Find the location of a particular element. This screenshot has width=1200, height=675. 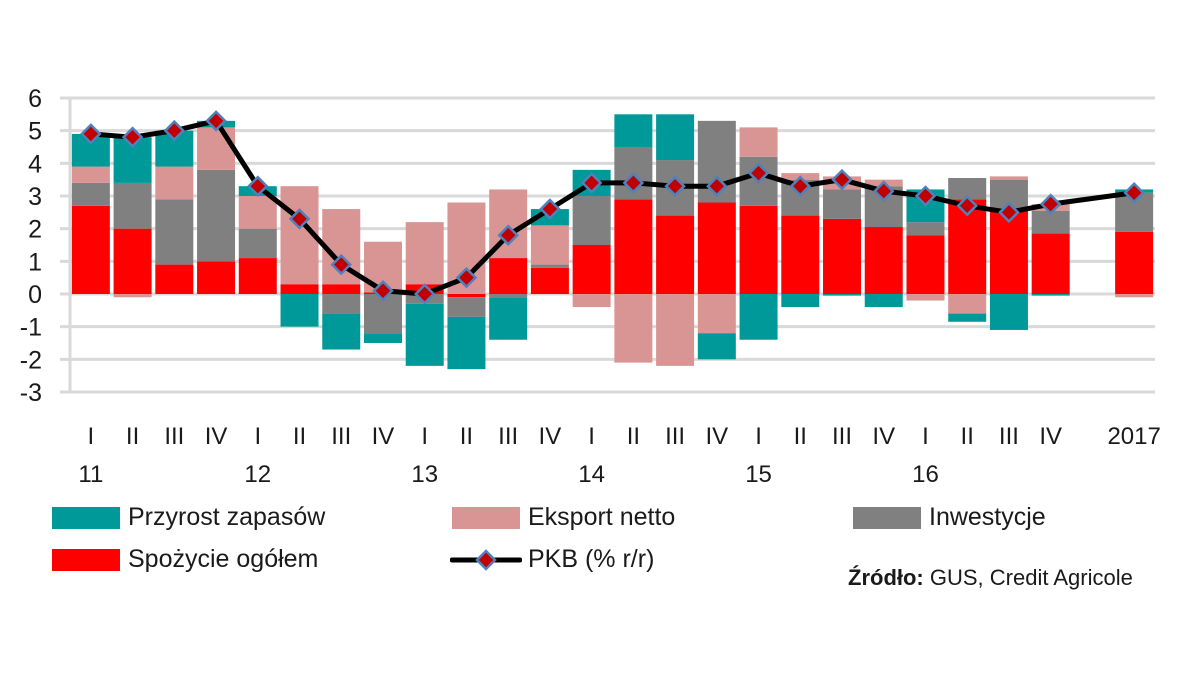

legend-swatch-investment is located at coordinates (887, 517).